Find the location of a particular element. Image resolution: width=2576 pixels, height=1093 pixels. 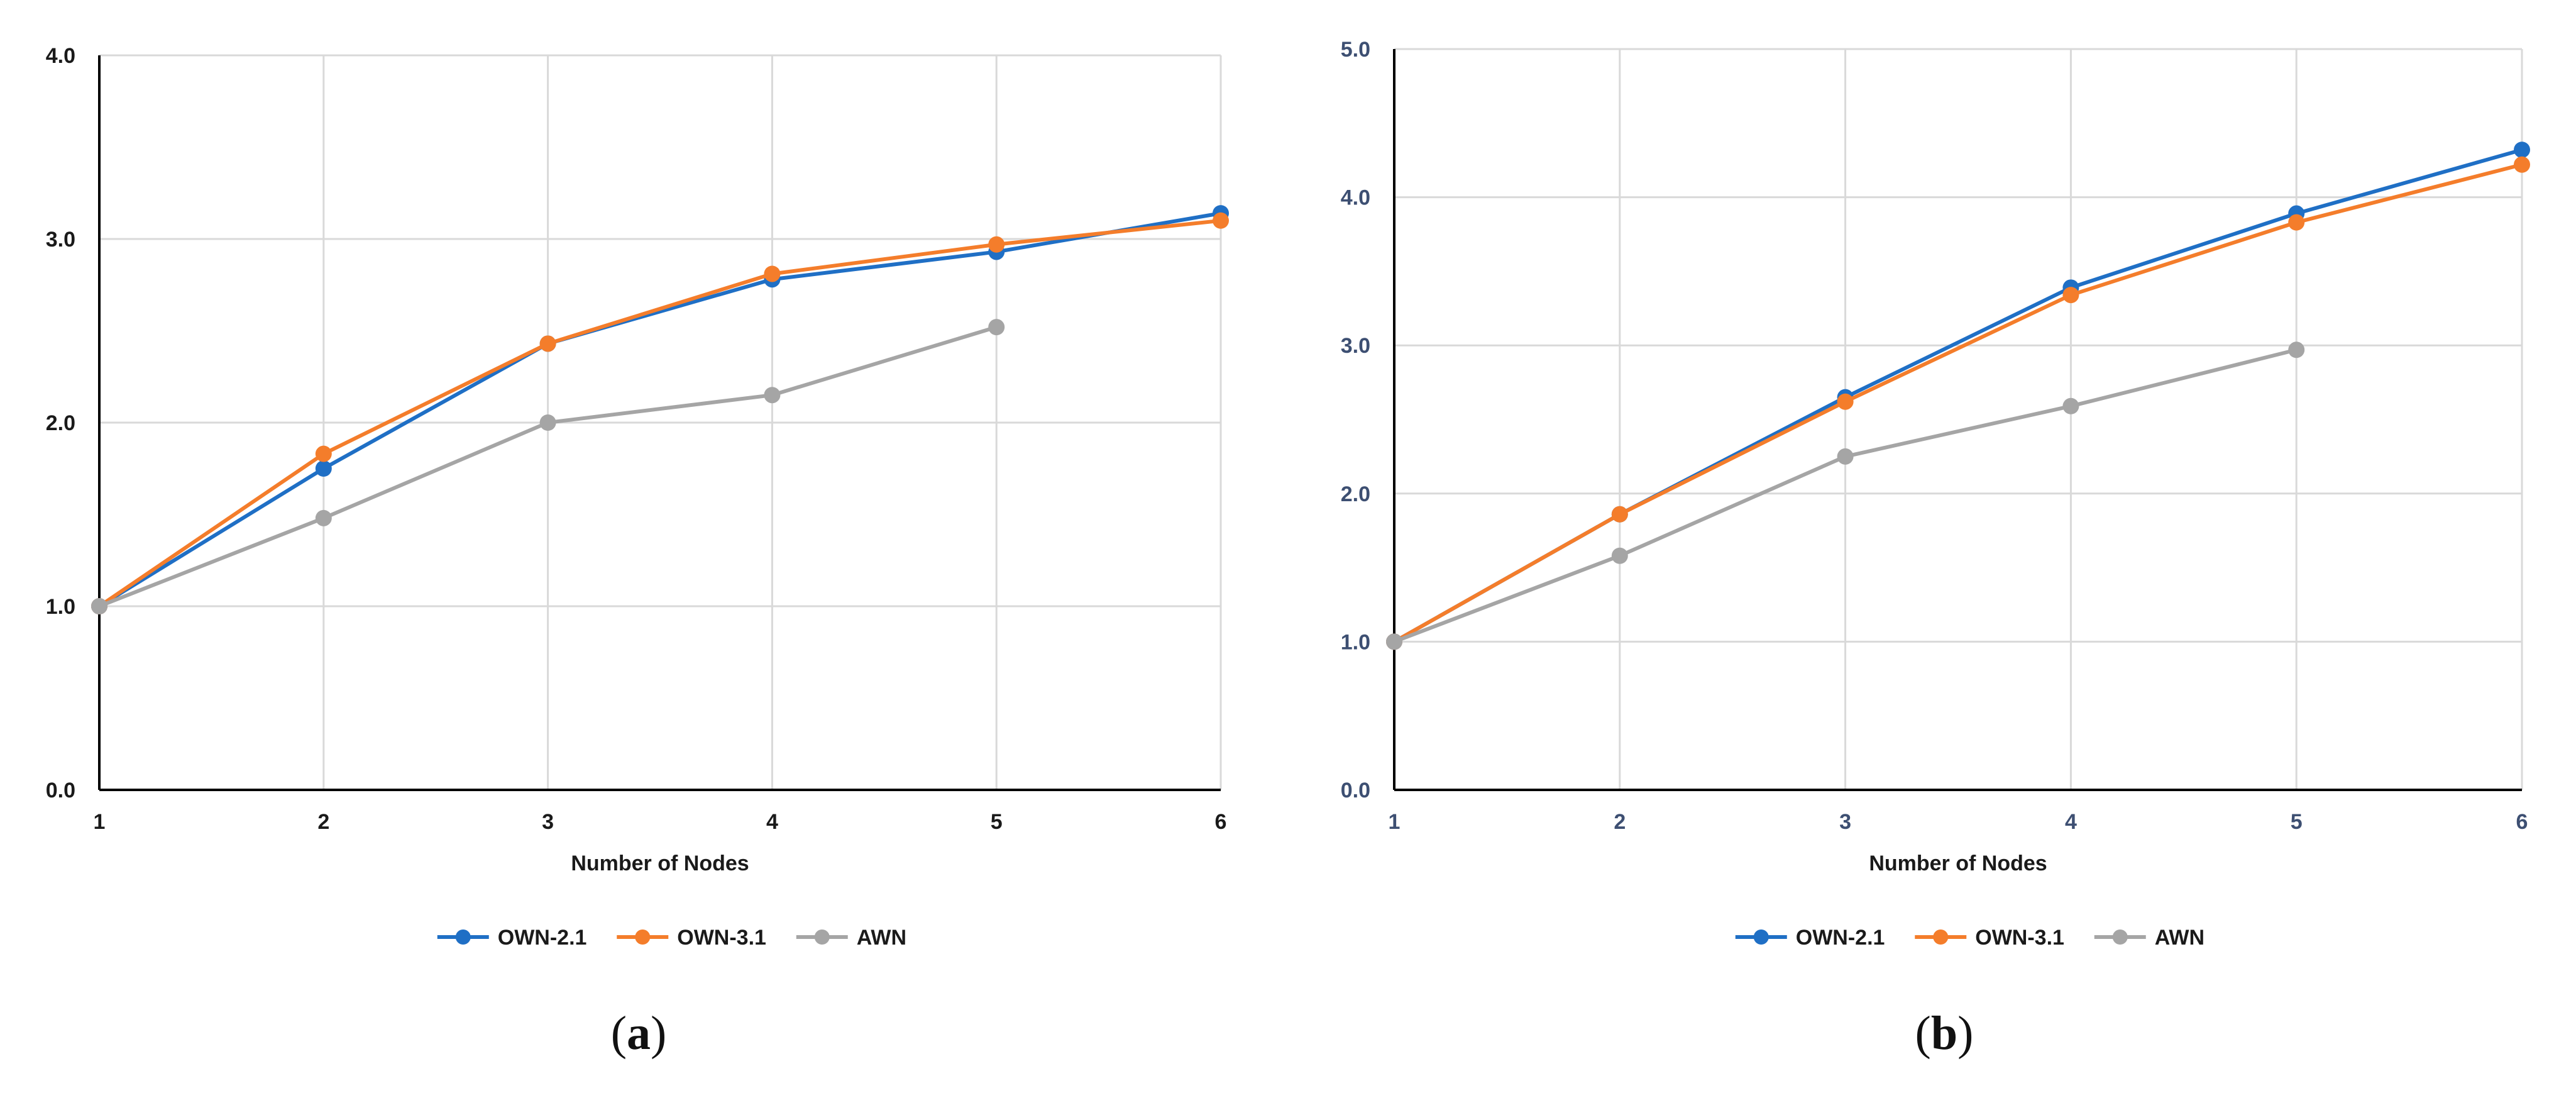

c1-legend-label: AWN is located at coordinates (2179, 938).